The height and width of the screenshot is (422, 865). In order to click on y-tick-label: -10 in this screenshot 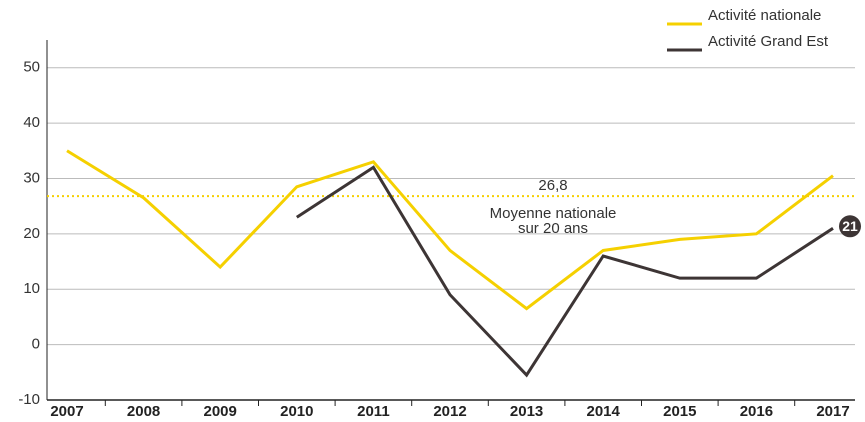, I will do `click(29, 399)`.